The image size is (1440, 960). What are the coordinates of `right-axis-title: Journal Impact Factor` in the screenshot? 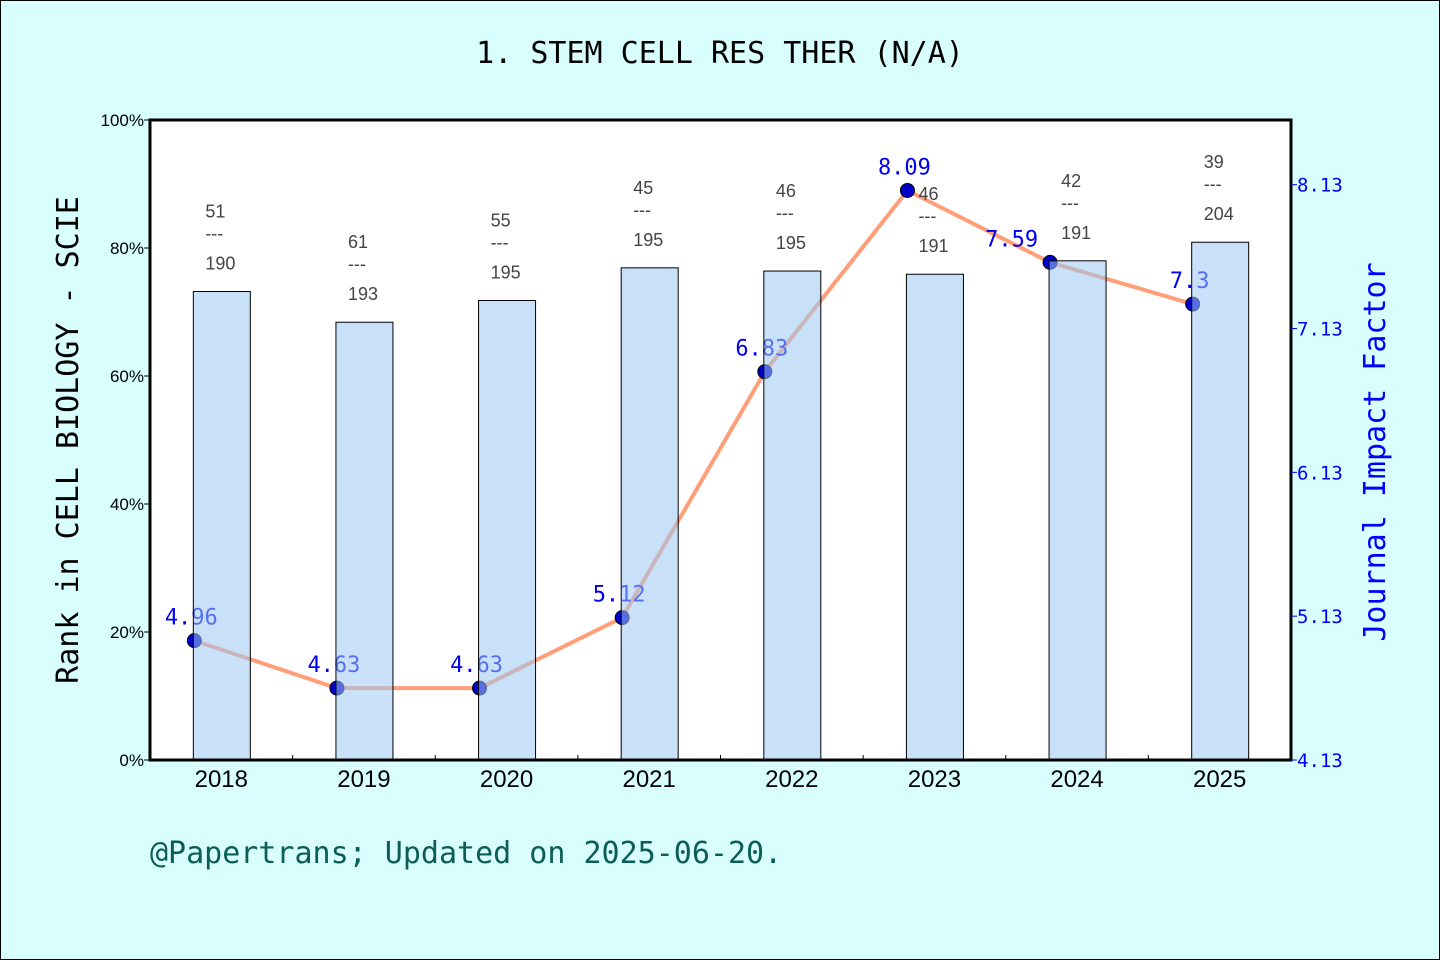 It's located at (1375, 451).